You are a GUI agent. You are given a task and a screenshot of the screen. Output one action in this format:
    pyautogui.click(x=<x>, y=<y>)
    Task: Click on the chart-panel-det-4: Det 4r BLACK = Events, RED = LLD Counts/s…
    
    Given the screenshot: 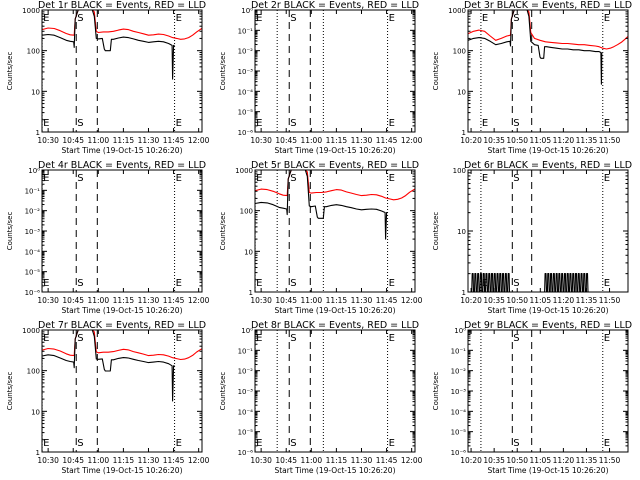 What is the action you would take?
    pyautogui.click(x=108, y=237)
    